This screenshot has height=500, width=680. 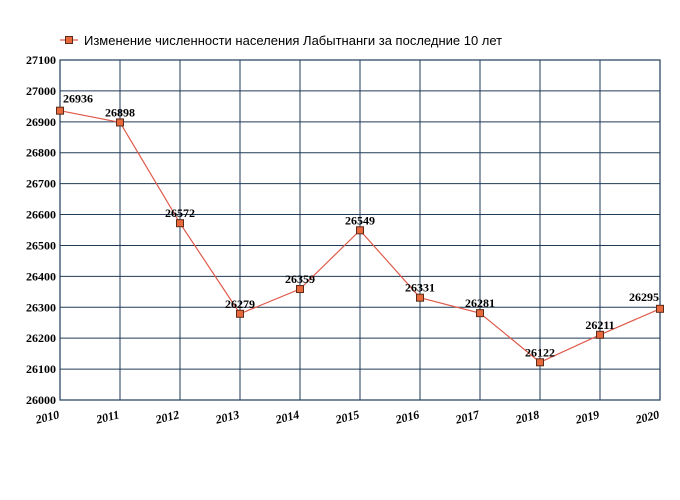 What do you see at coordinates (41, 60) in the screenshot?
I see `y-tick-label: 27100` at bounding box center [41, 60].